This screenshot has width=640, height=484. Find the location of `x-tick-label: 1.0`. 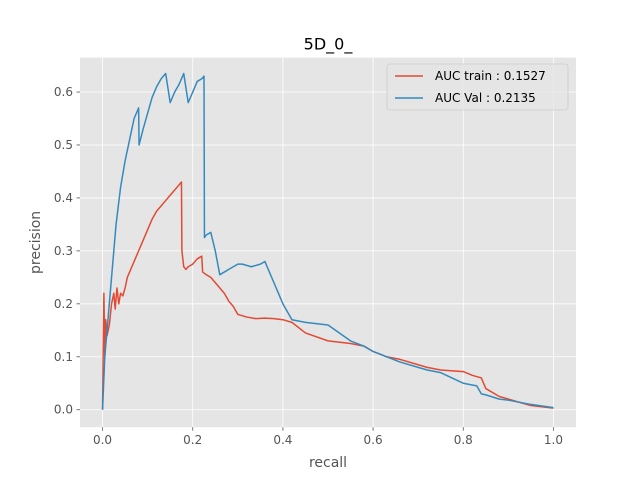

x-tick-label: 1.0 is located at coordinates (553, 440).